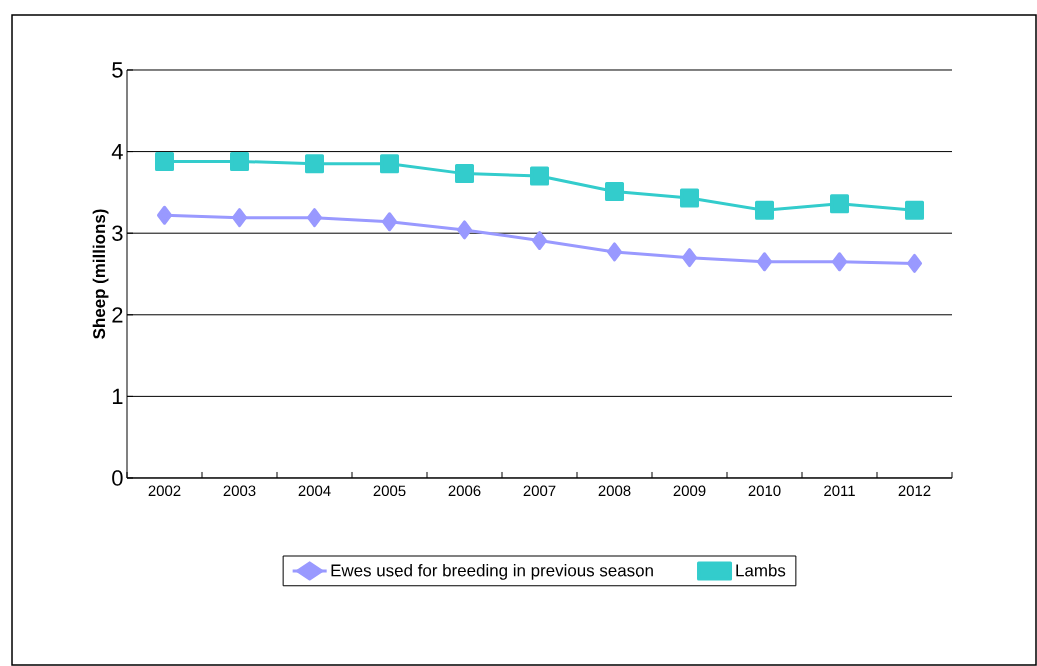 This screenshot has width=1037, height=666. Describe the element at coordinates (117, 478) in the screenshot. I see `y-tick-label: 0` at that location.